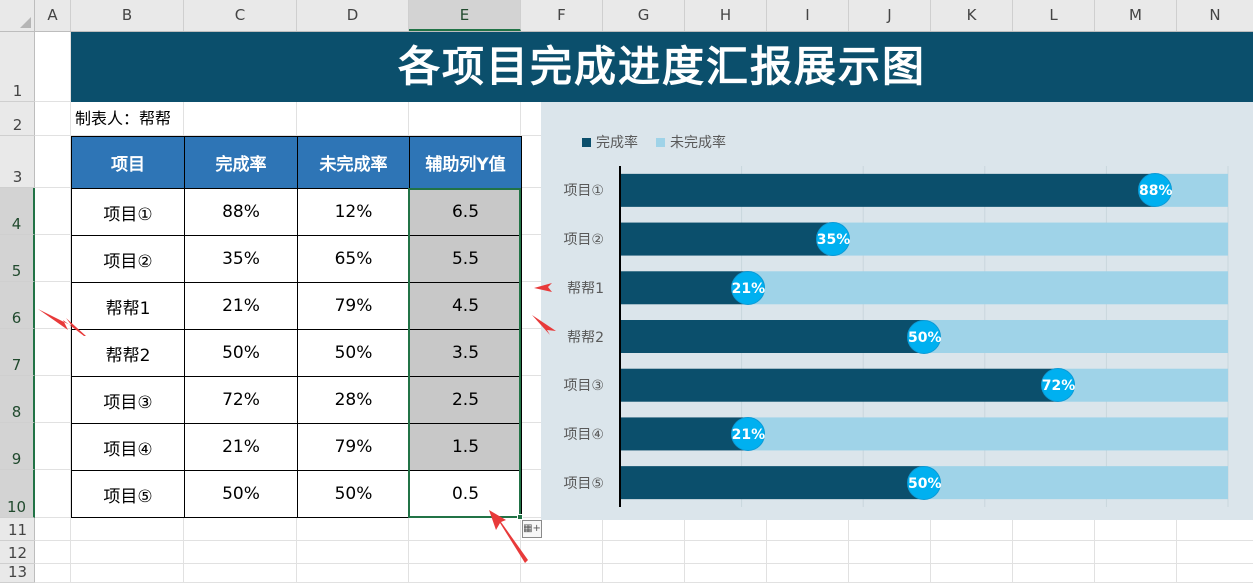  I want to click on cell-helper-y: 5.5, so click(465, 259).